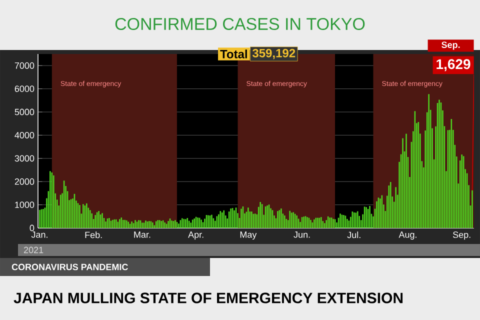 The image size is (480, 320). What do you see at coordinates (24, 158) in the screenshot?
I see `y-tick-label: 3000` at bounding box center [24, 158].